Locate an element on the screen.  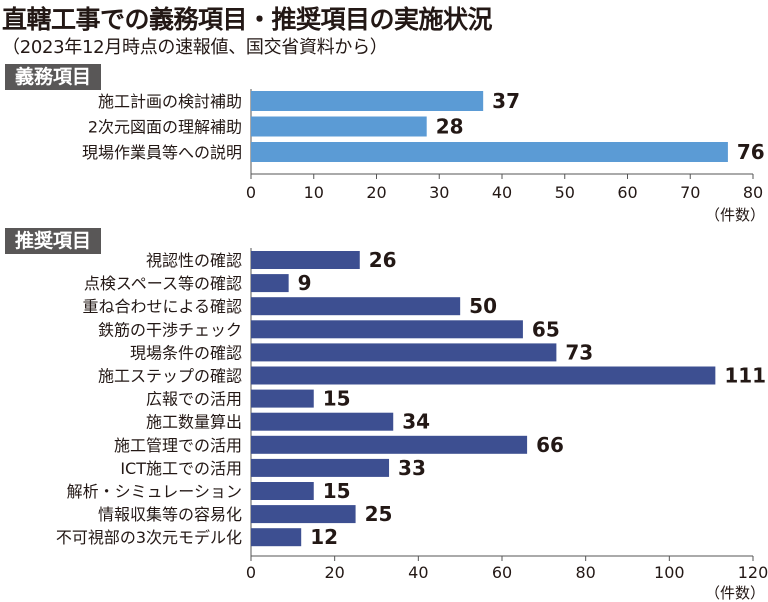
recommended-category-label: 情報収集等の容易化 is located at coordinates (170, 514).